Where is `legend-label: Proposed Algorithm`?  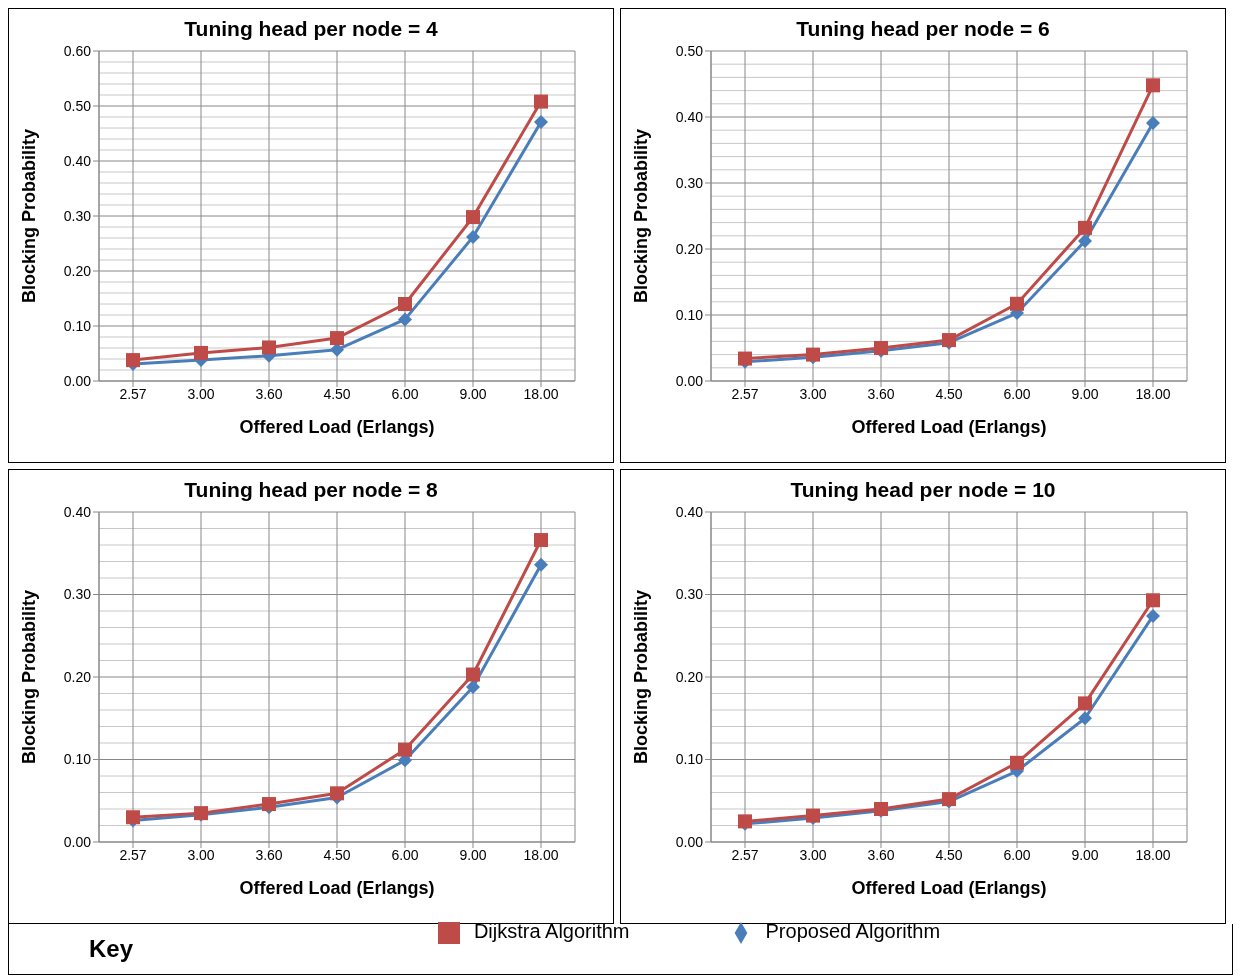
legend-label: Proposed Algorithm is located at coordinates (853, 931).